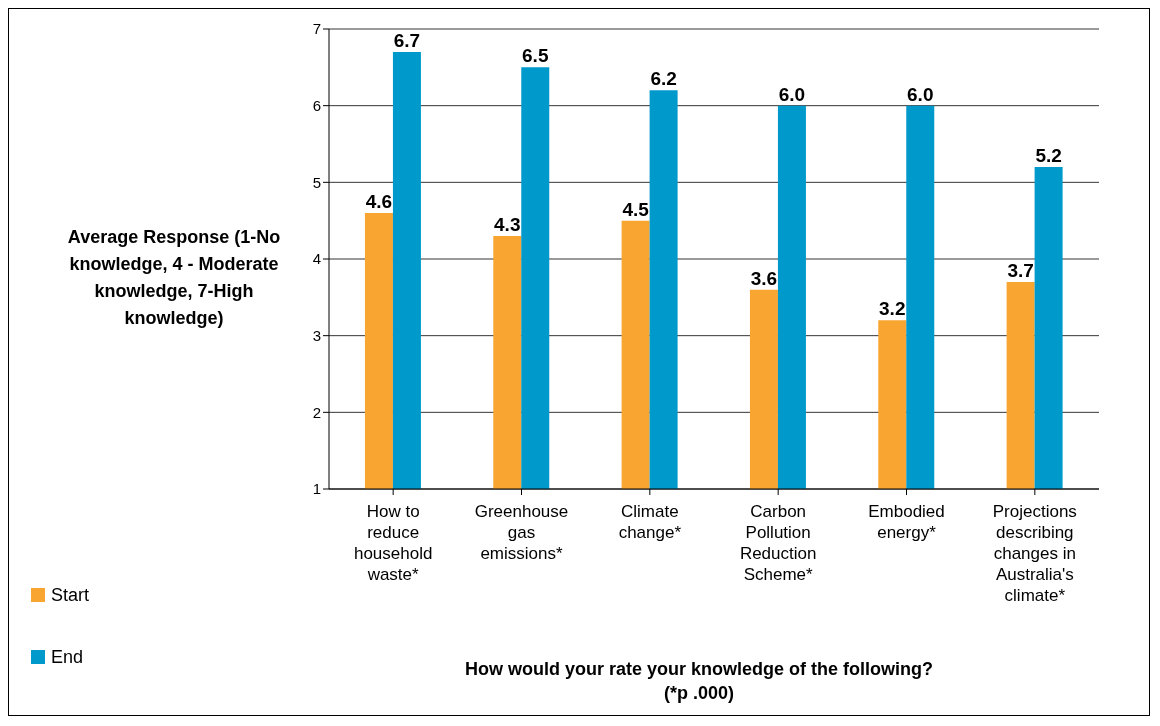  Describe the element at coordinates (316, 489) in the screenshot. I see `y-tick-label: 1` at that location.